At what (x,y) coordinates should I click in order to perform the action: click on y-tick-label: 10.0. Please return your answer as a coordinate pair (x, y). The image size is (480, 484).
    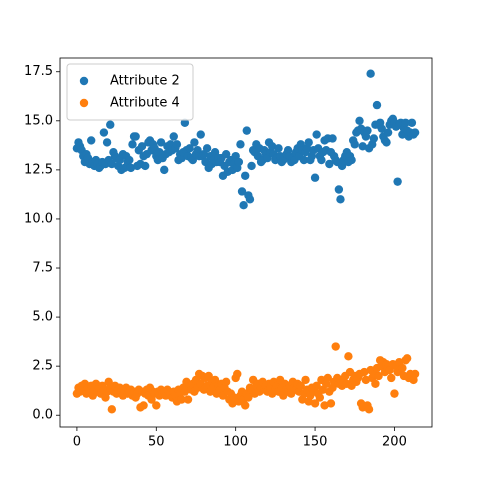
    Looking at the image, I should click on (38, 218).